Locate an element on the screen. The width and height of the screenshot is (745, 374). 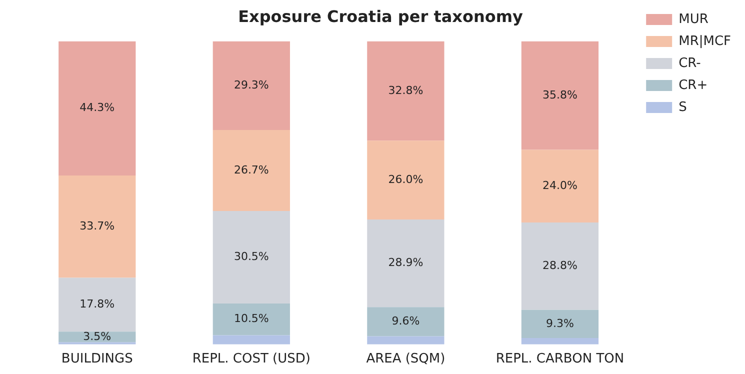
data-label: 30.5% is located at coordinates (251, 257).